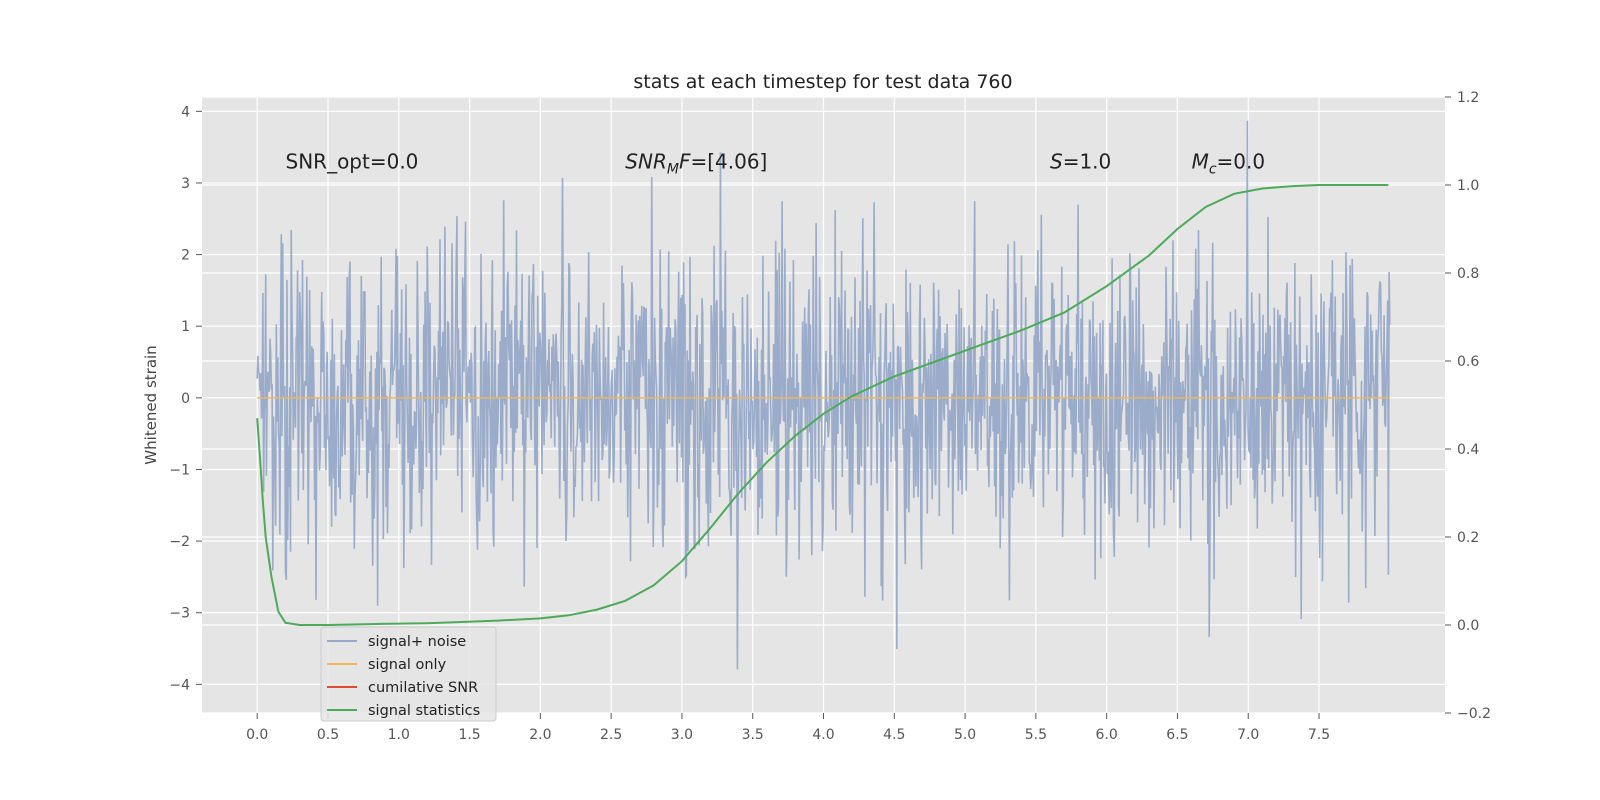 The width and height of the screenshot is (1600, 800). Describe the element at coordinates (1468, 538) in the screenshot. I see `y2-tick-label: 0.2` at that location.